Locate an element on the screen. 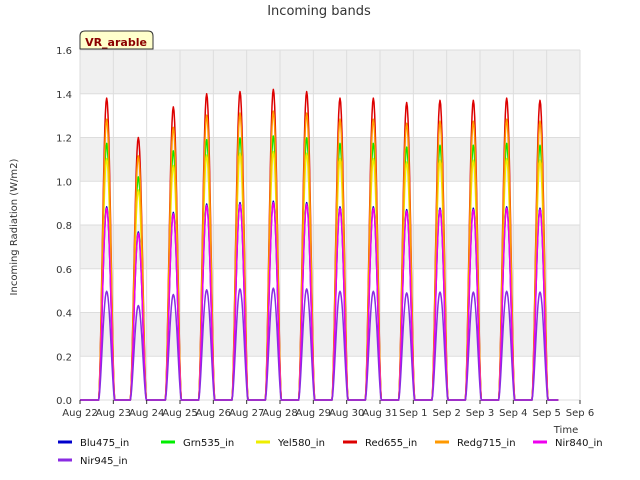 This screenshot has height=480, width=640. legend-label: Blu475_in is located at coordinates (104, 443).